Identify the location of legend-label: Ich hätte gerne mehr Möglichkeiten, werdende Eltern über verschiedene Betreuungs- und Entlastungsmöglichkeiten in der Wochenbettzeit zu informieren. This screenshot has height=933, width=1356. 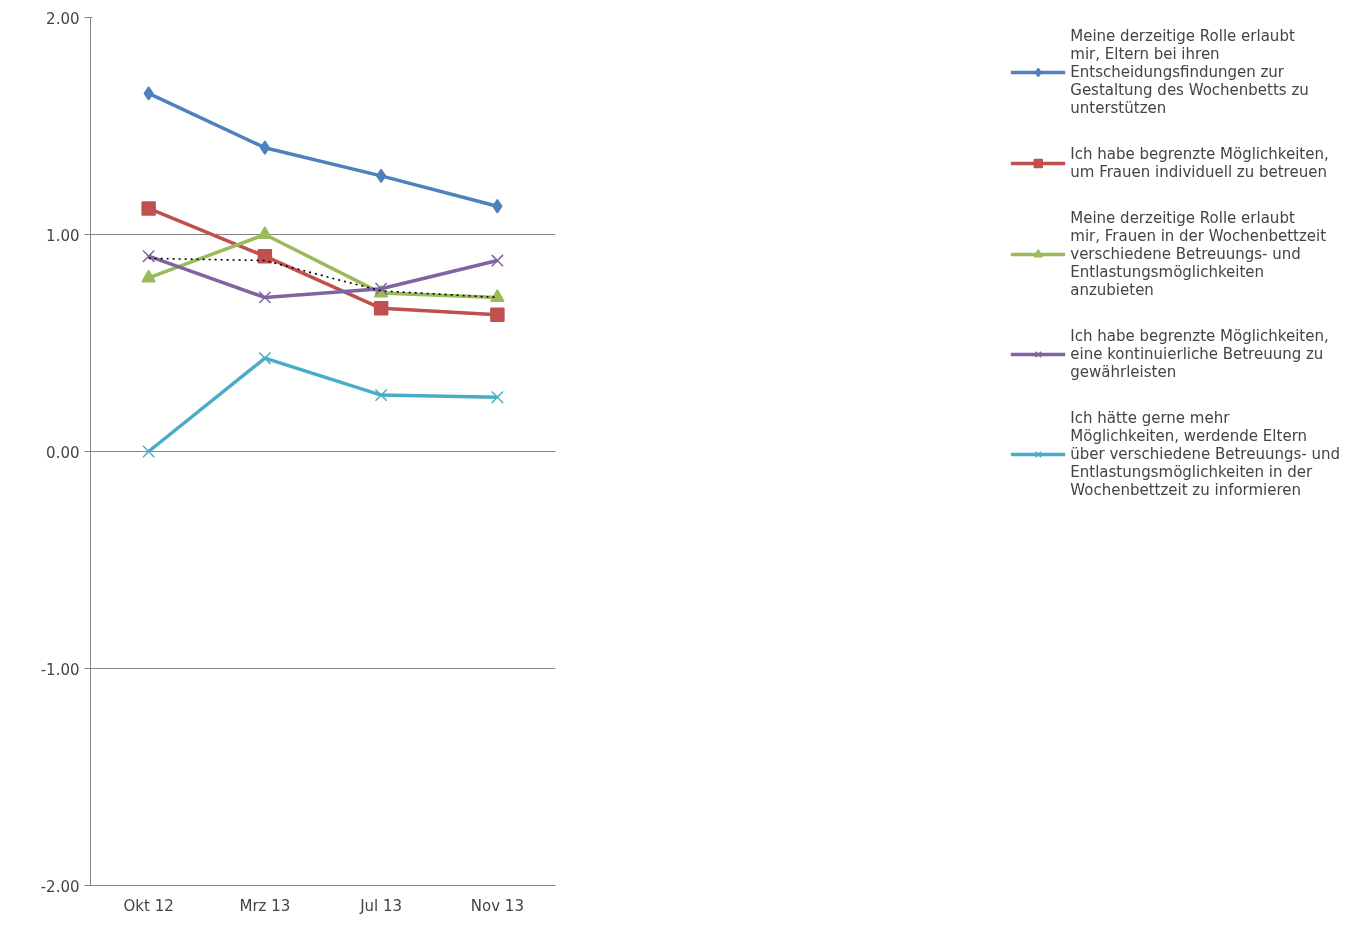
(1205, 454).